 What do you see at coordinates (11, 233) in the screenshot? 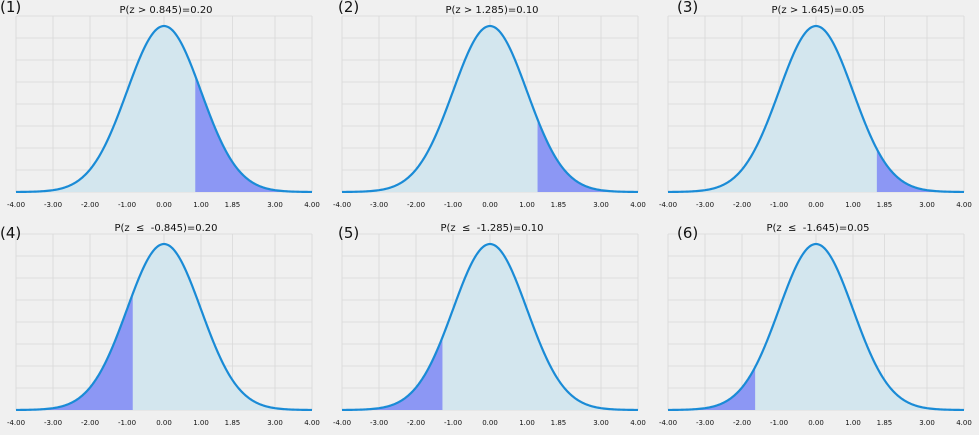
I see `panel-label: (4)` at bounding box center [11, 233].